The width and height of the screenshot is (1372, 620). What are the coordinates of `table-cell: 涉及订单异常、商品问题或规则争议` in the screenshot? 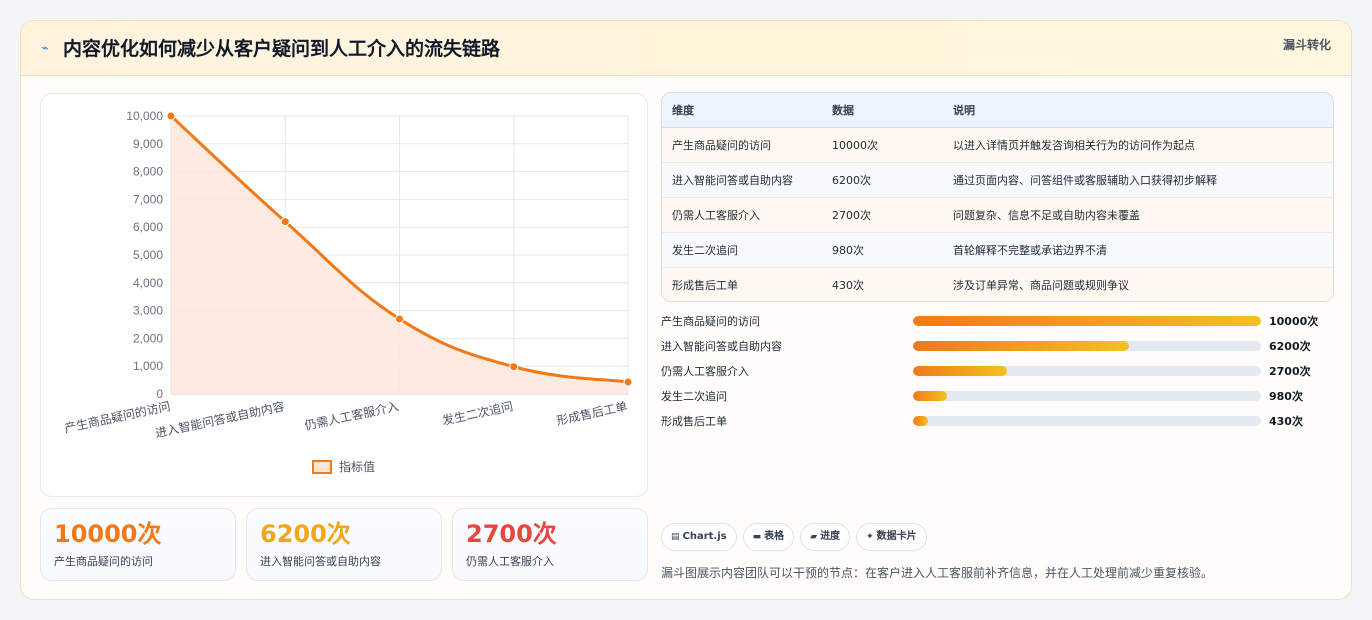 It's located at (1138, 284).